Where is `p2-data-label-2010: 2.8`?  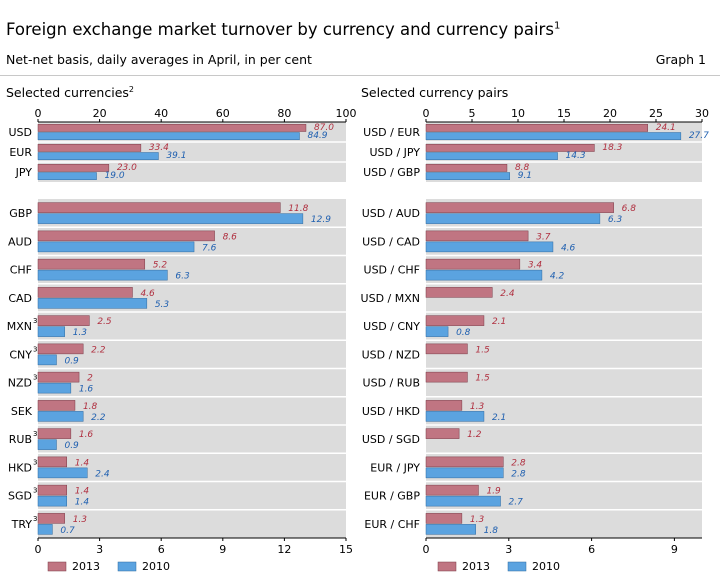 p2-data-label-2010: 2.8 is located at coordinates (518, 474).